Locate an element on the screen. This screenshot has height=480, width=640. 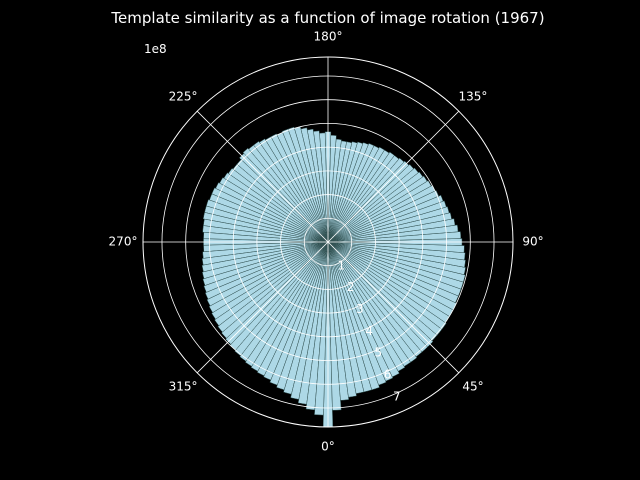
theta-tick-label: 135° is located at coordinates (473, 97).